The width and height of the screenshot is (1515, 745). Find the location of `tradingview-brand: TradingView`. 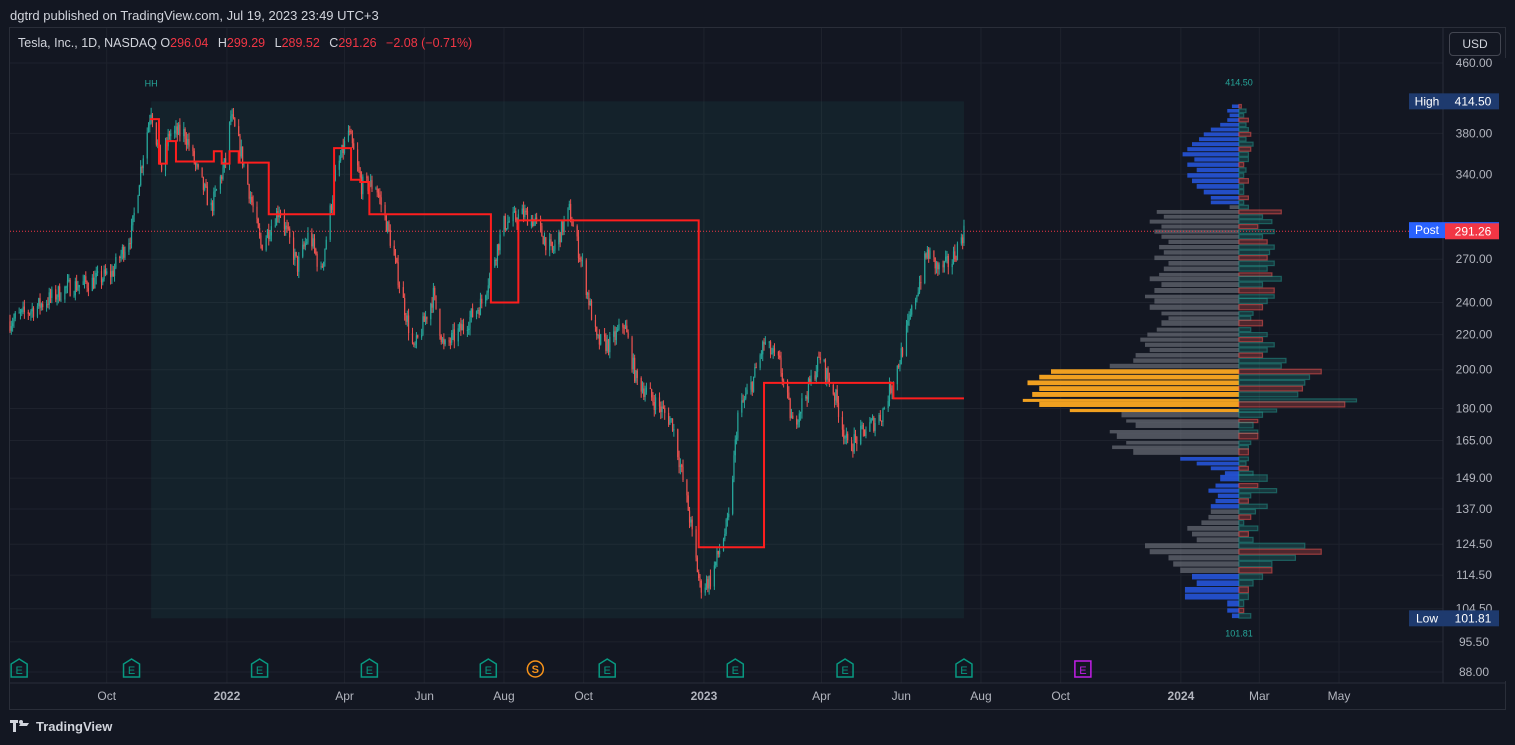

tradingview-brand: TradingView is located at coordinates (61, 726).